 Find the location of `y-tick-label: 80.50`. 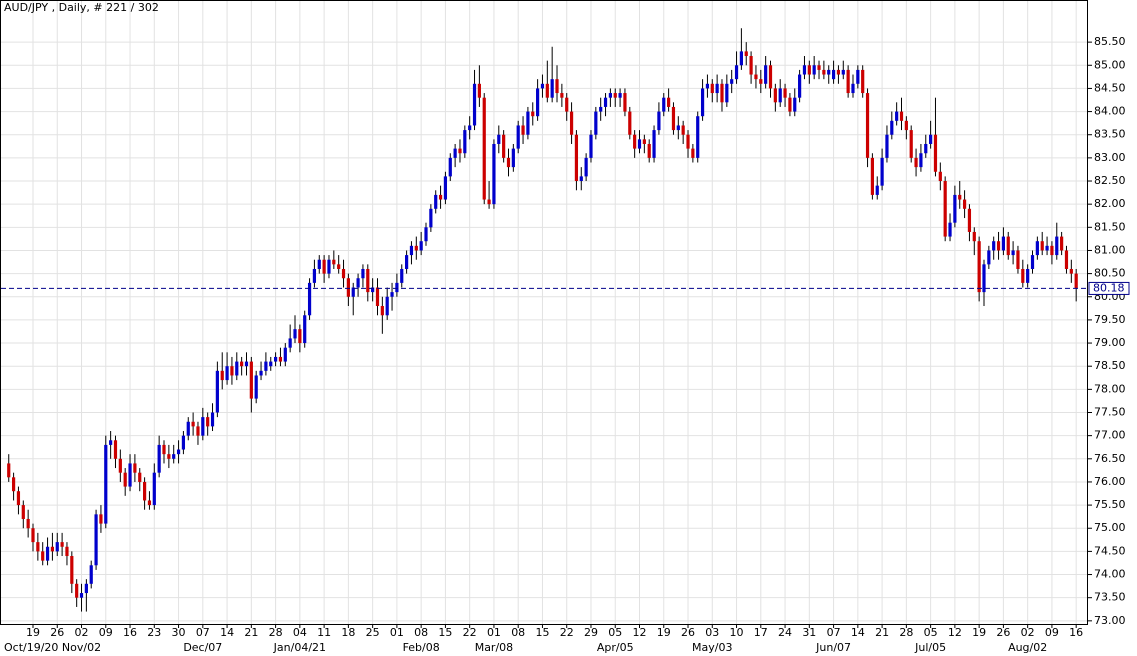

y-tick-label: 80.50 is located at coordinates (1110, 273).